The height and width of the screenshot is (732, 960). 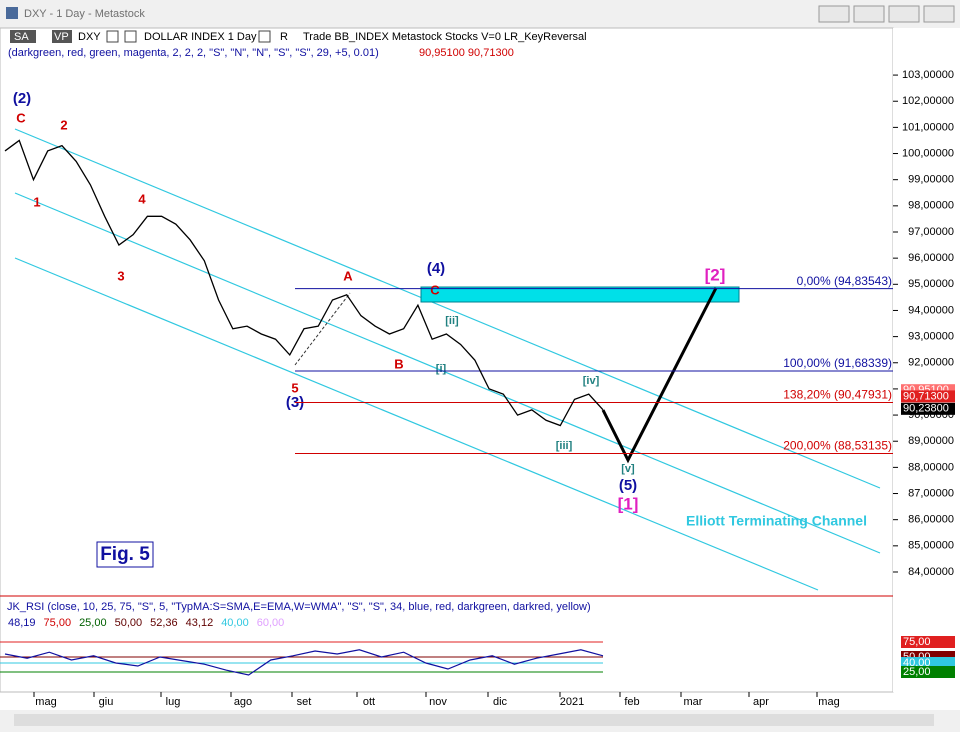 I want to click on y-tick-label: 94,00000, so click(x=931, y=310).